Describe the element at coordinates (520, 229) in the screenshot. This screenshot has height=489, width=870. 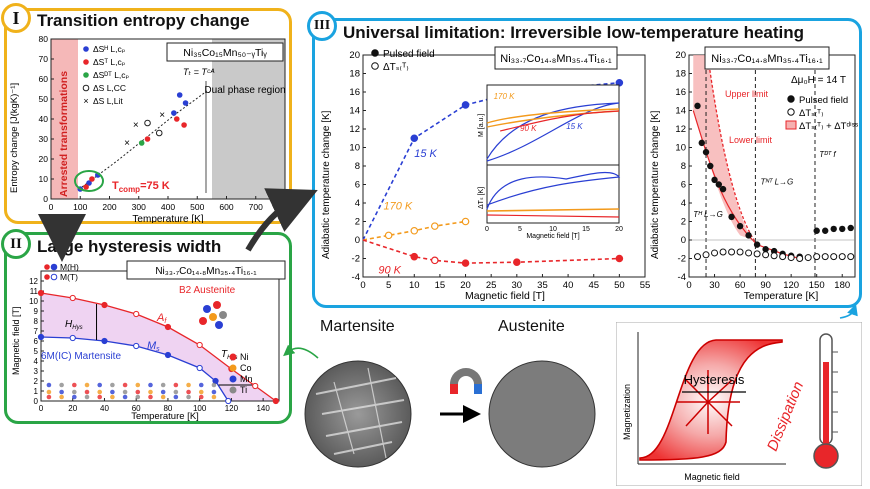
I see `inset-xtick-label: 5` at that location.